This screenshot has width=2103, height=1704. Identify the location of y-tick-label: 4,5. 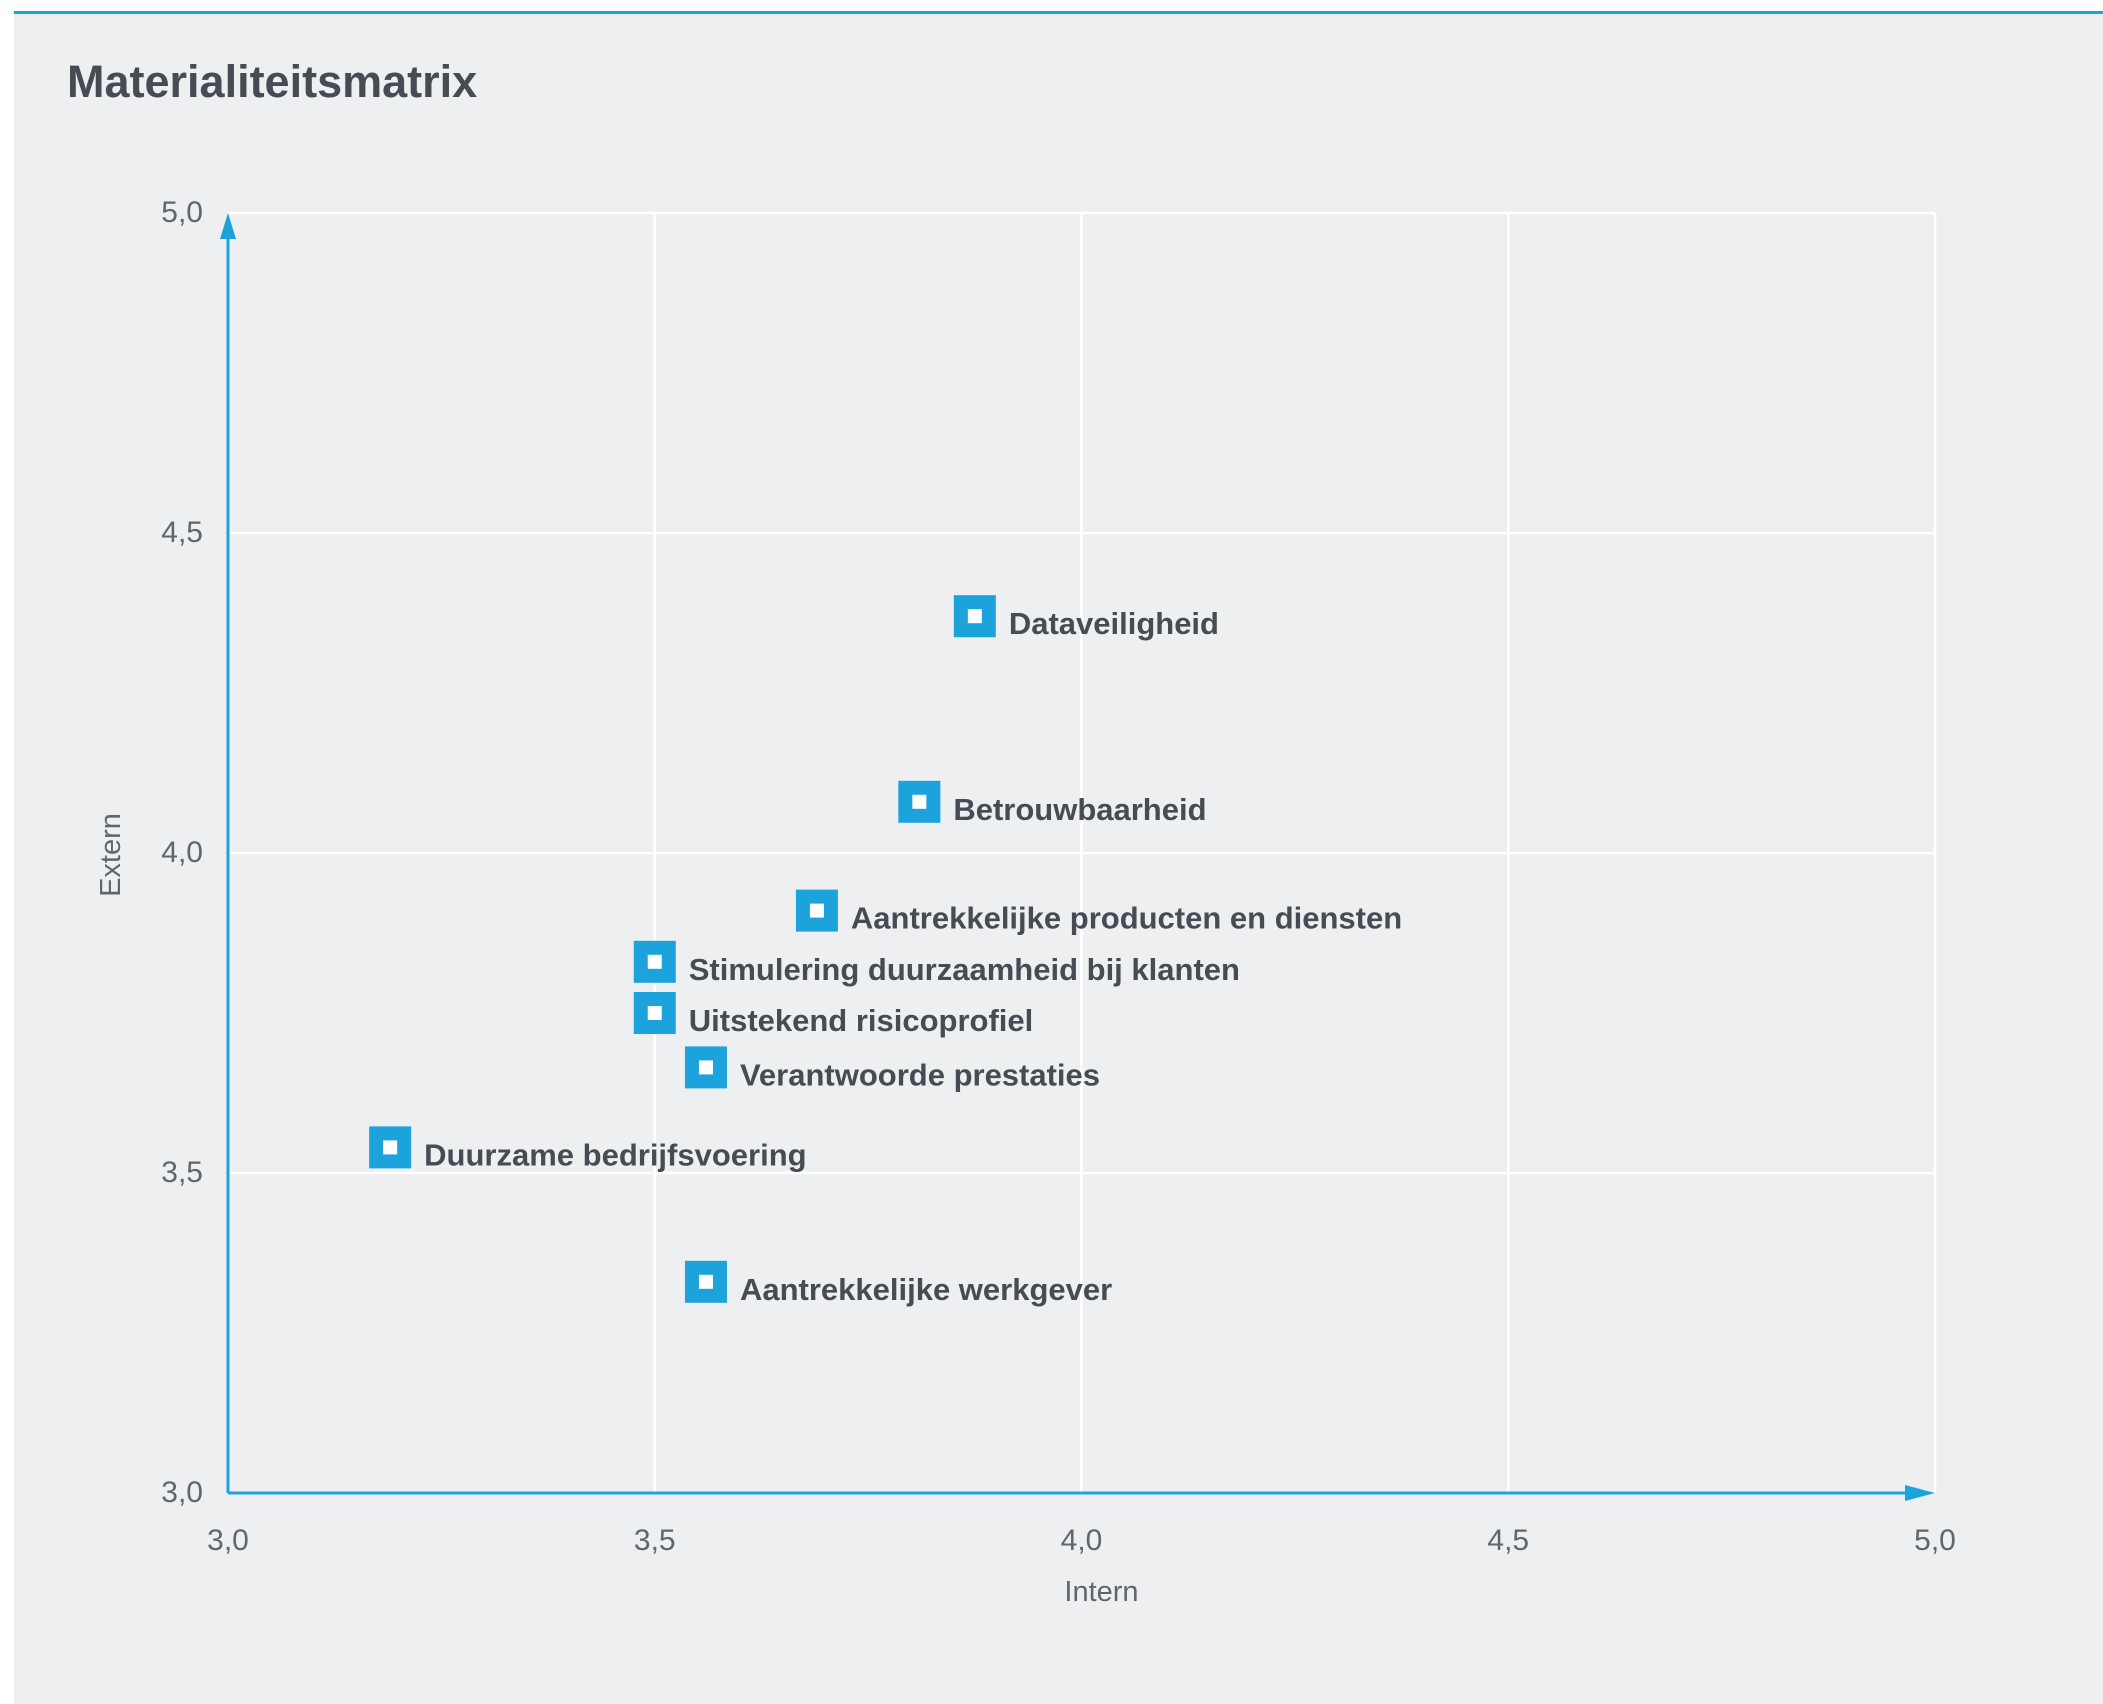
(182, 532).